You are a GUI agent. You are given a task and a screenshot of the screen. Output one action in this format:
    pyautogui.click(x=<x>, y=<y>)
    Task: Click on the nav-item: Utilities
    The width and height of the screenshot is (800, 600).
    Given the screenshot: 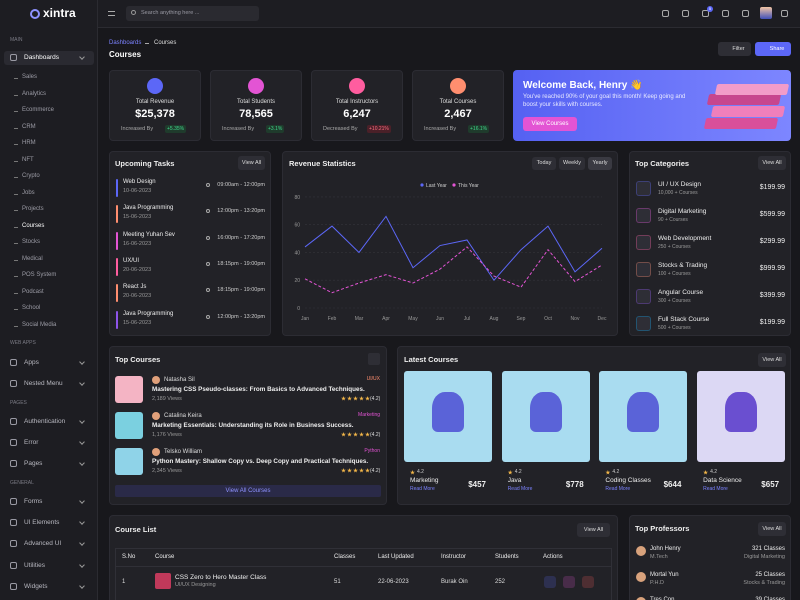 What is the action you would take?
    pyautogui.click(x=34, y=565)
    